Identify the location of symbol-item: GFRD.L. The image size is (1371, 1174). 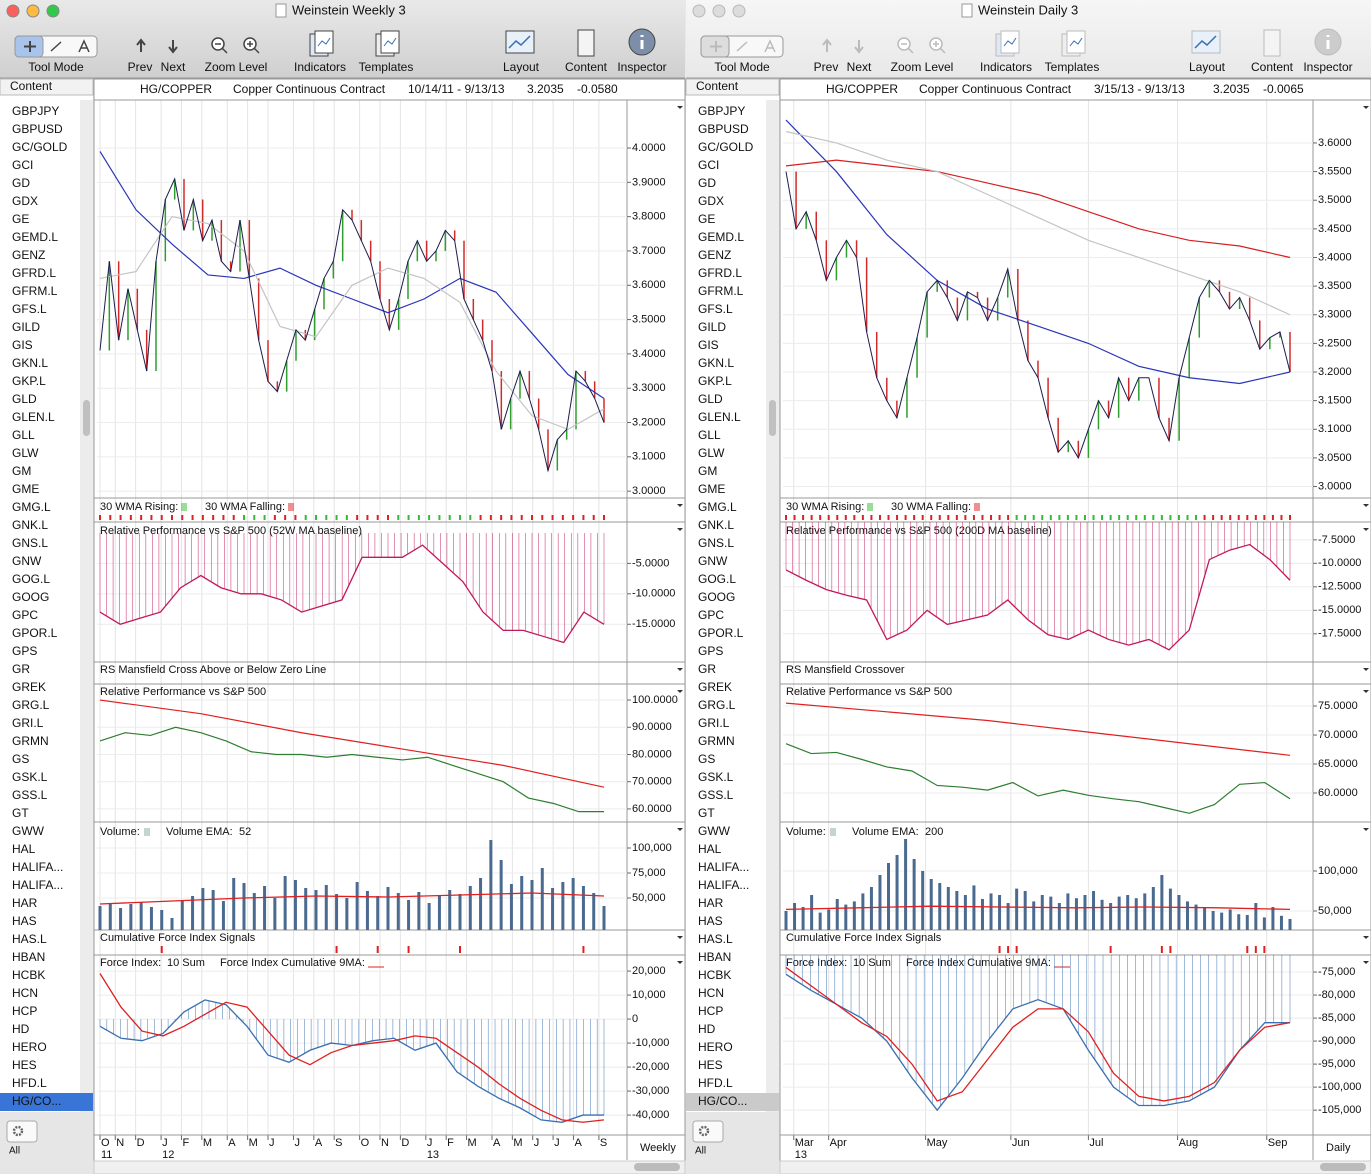
(34, 273).